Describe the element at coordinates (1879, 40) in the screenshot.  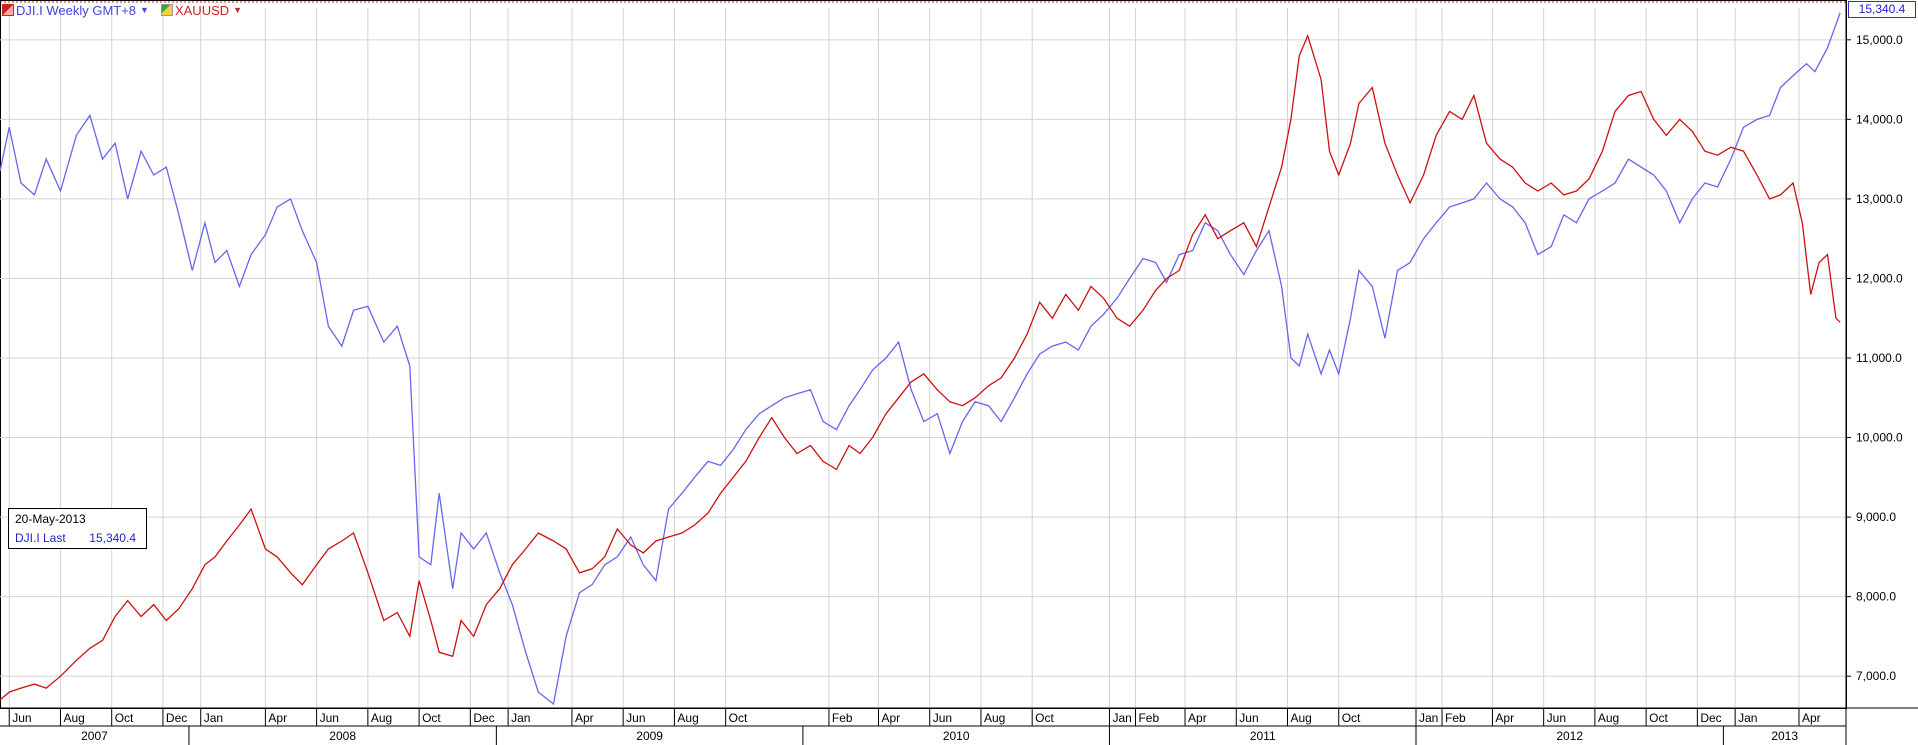
I see `y-tick-label: 15,000.0` at that location.